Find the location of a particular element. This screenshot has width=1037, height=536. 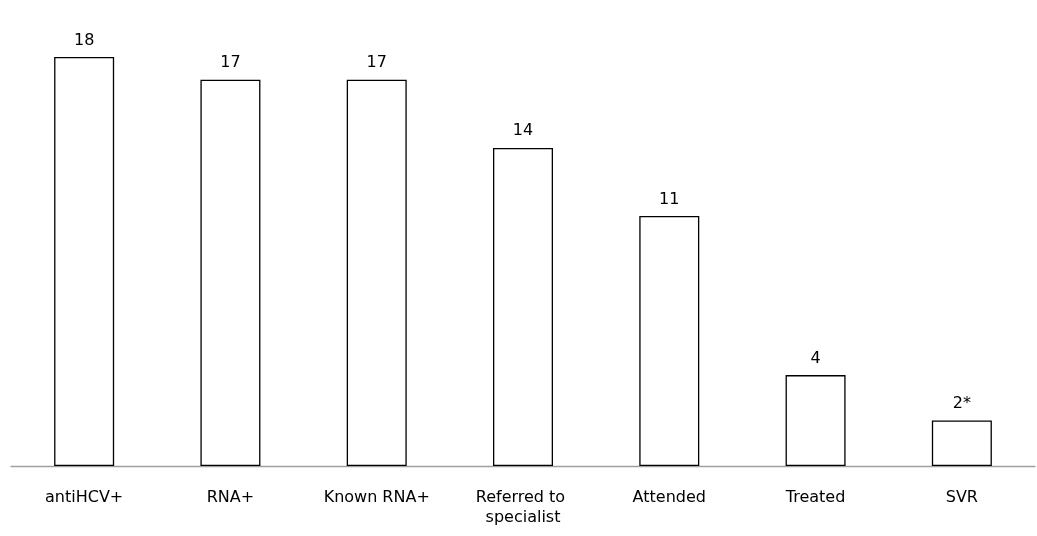

data-label: 14 is located at coordinates (523, 130).